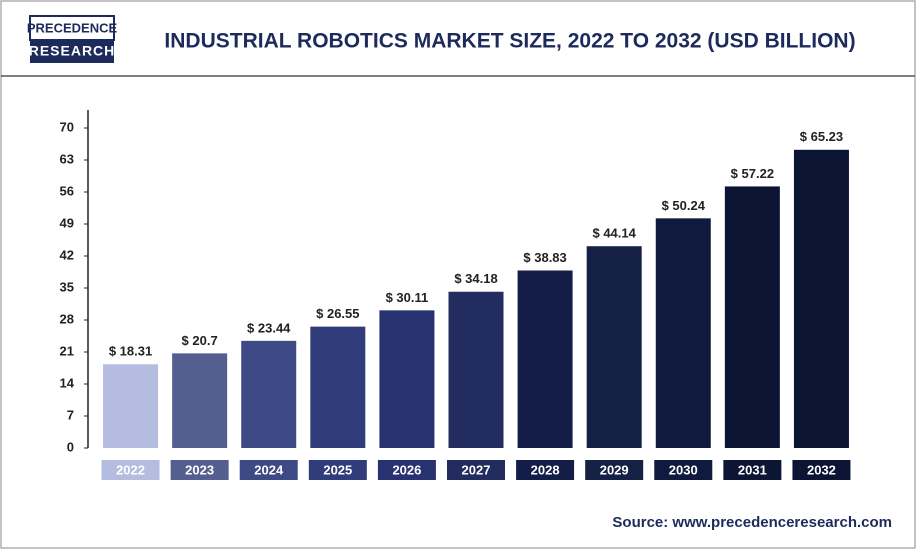 This screenshot has height=554, width=916. Describe the element at coordinates (70, 446) in the screenshot. I see `y-tick-label: 0` at that location.